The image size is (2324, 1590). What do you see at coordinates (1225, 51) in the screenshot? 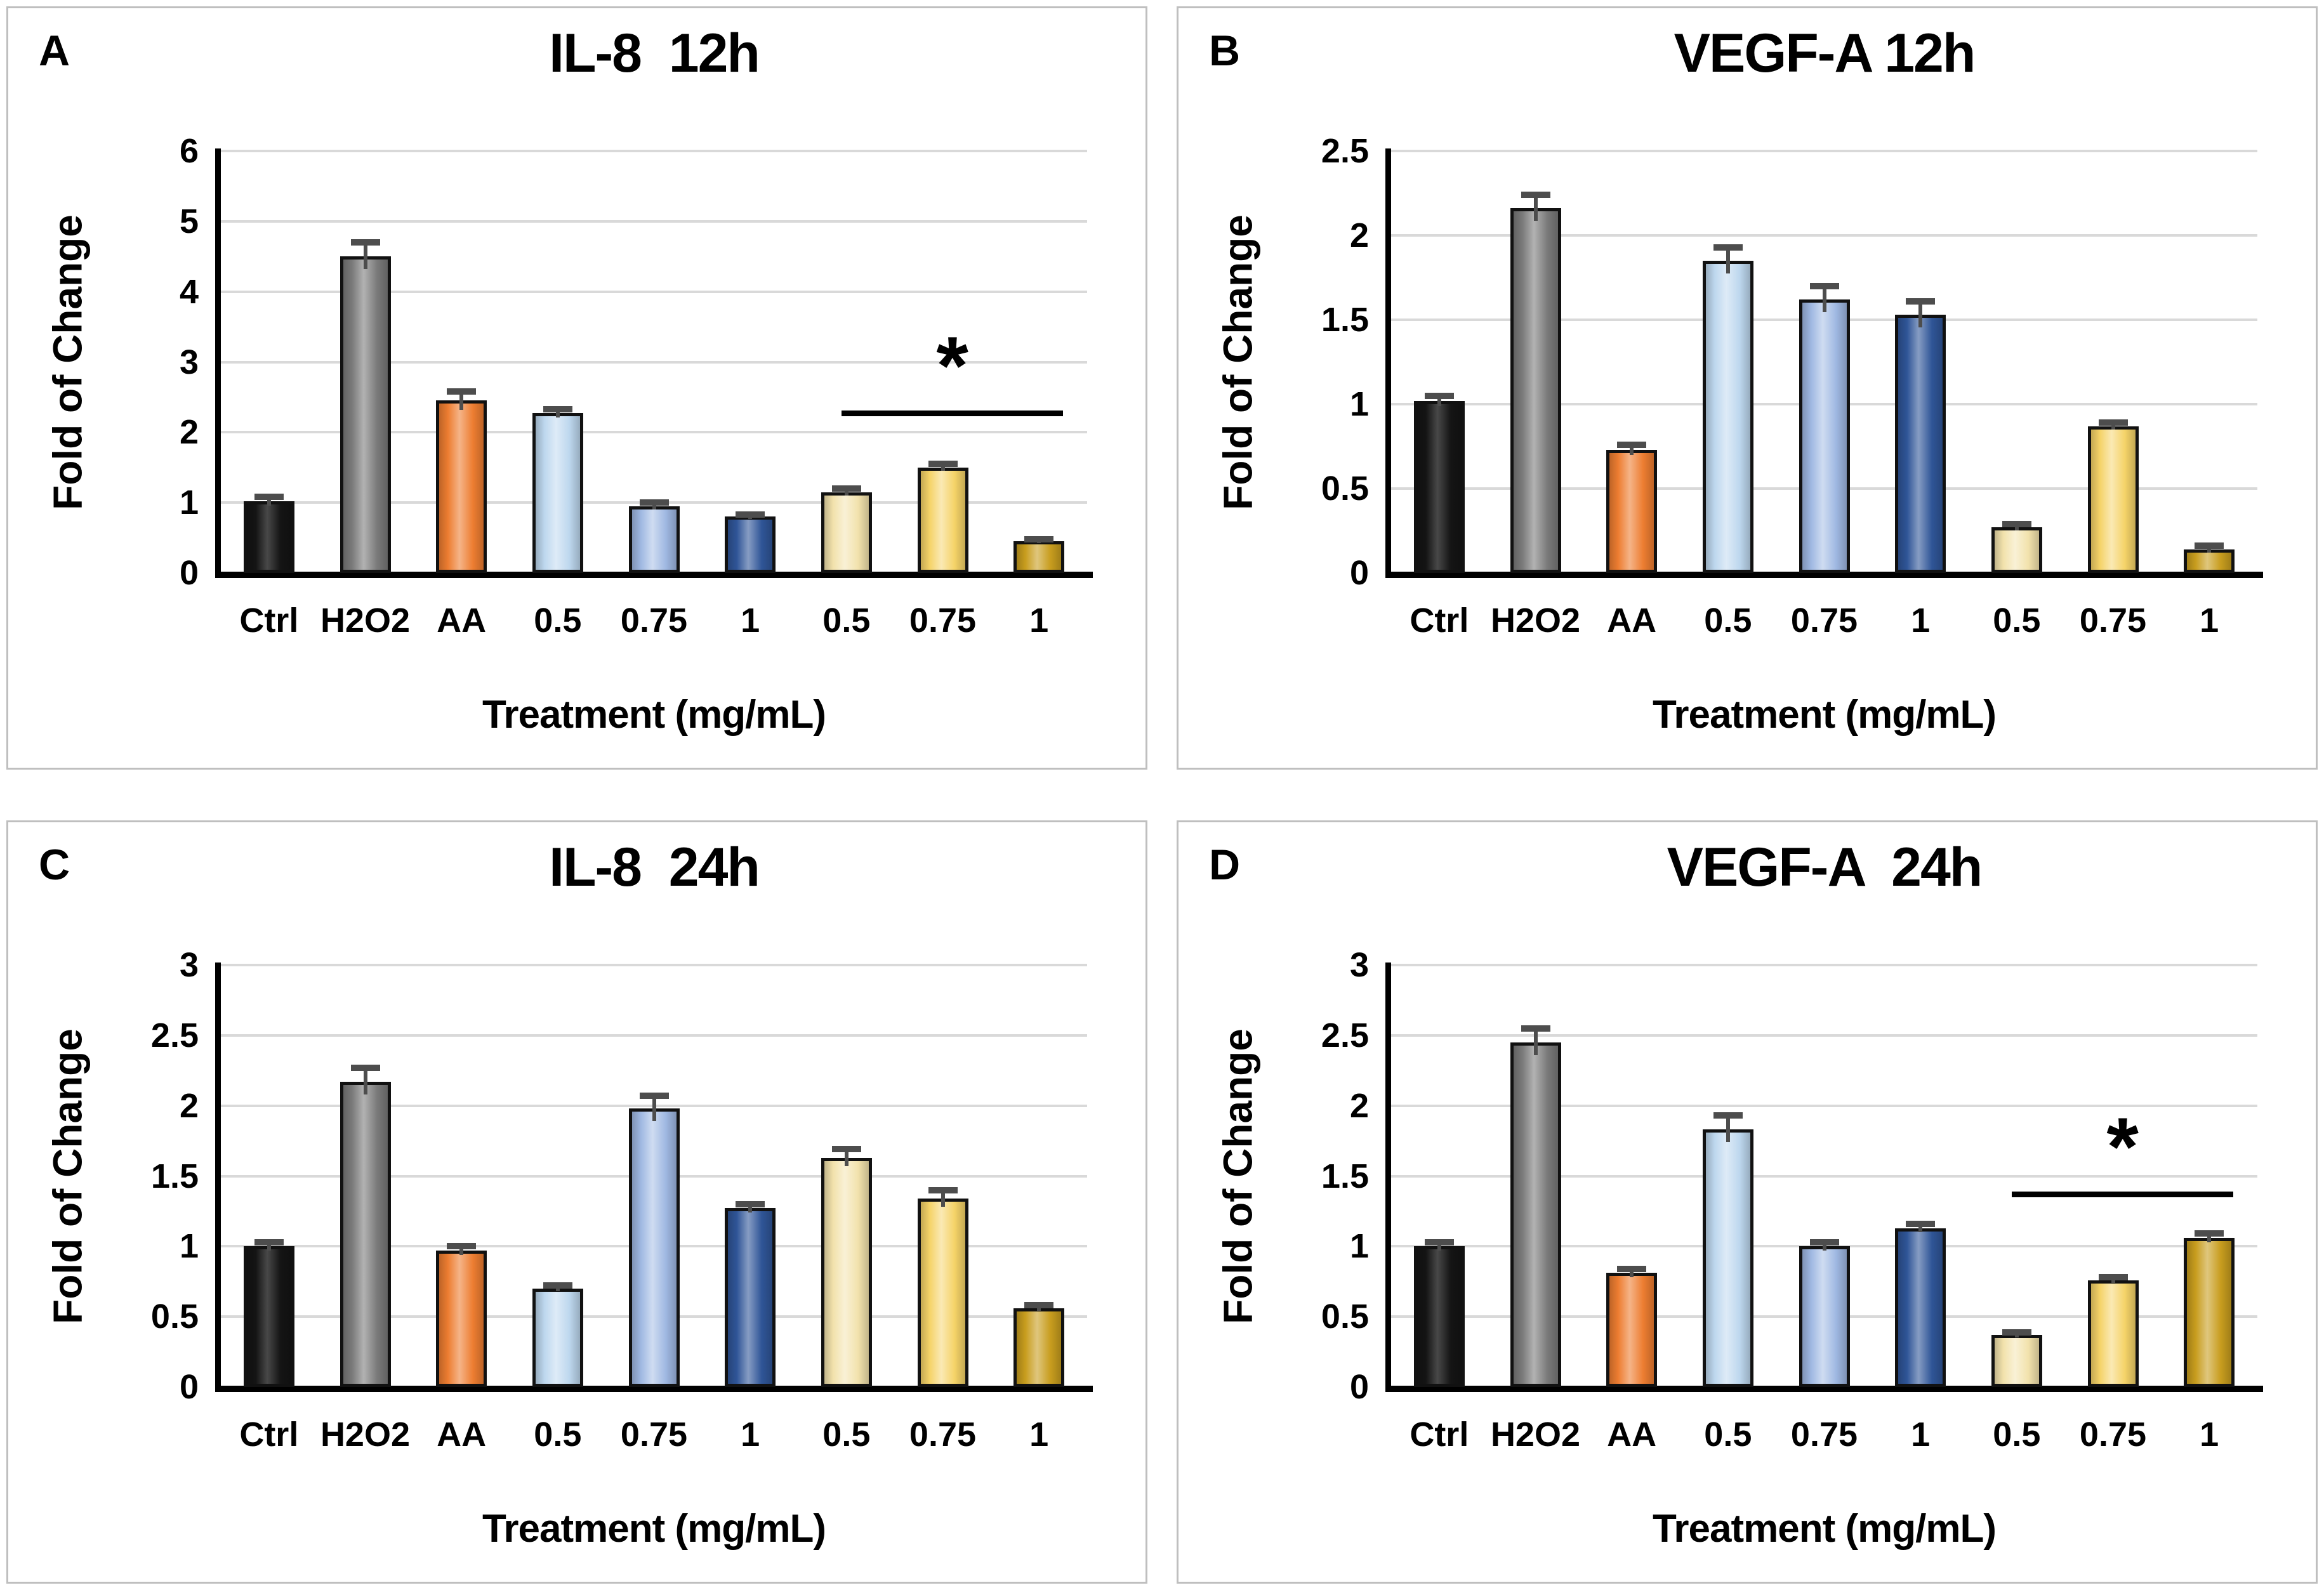
I see `panel-label-b: B` at bounding box center [1225, 51].